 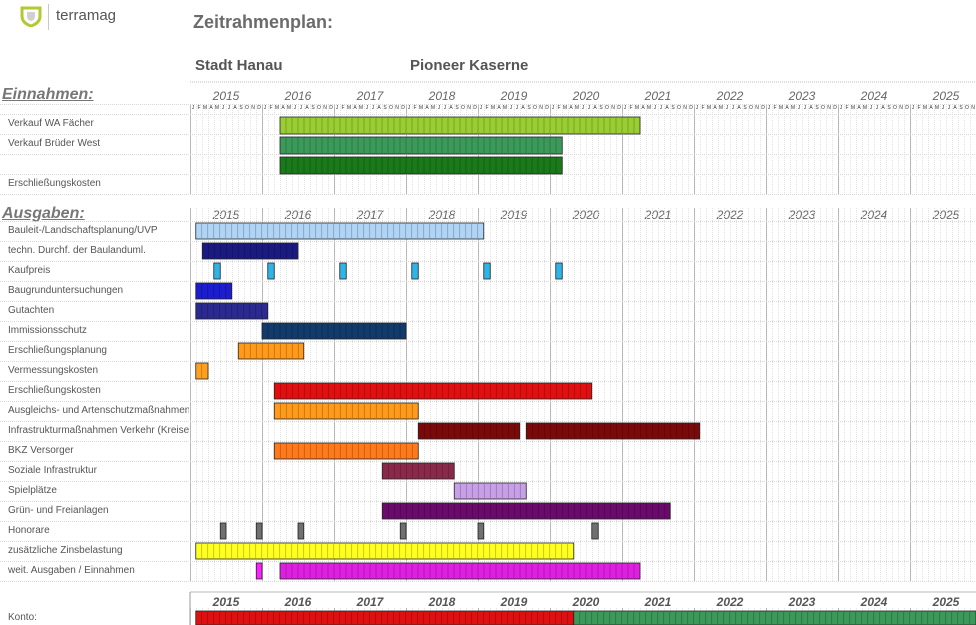 What do you see at coordinates (31, 310) in the screenshot?
I see `expense-row-label: Gutachten` at bounding box center [31, 310].